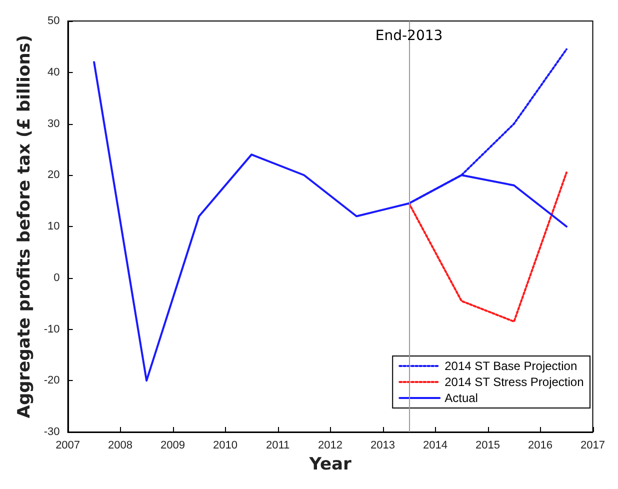 The image size is (618, 489). Describe the element at coordinates (540, 446) in the screenshot. I see `x-tick-label: 2016` at that location.